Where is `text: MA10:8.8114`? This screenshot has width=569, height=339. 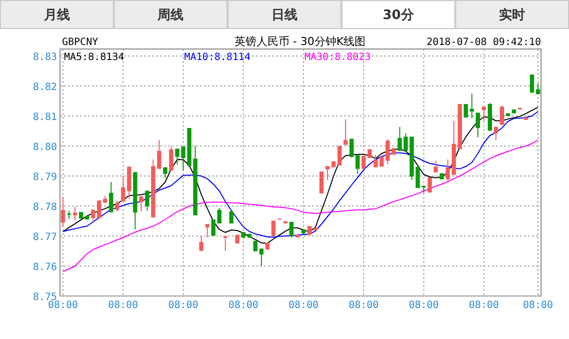
text: MA10:8.8114 is located at coordinates (217, 57).